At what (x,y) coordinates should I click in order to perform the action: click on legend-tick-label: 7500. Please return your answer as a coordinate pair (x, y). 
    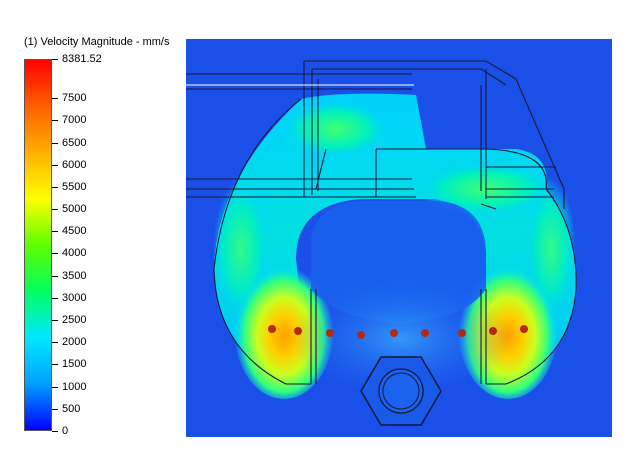
    Looking at the image, I should click on (74, 98).